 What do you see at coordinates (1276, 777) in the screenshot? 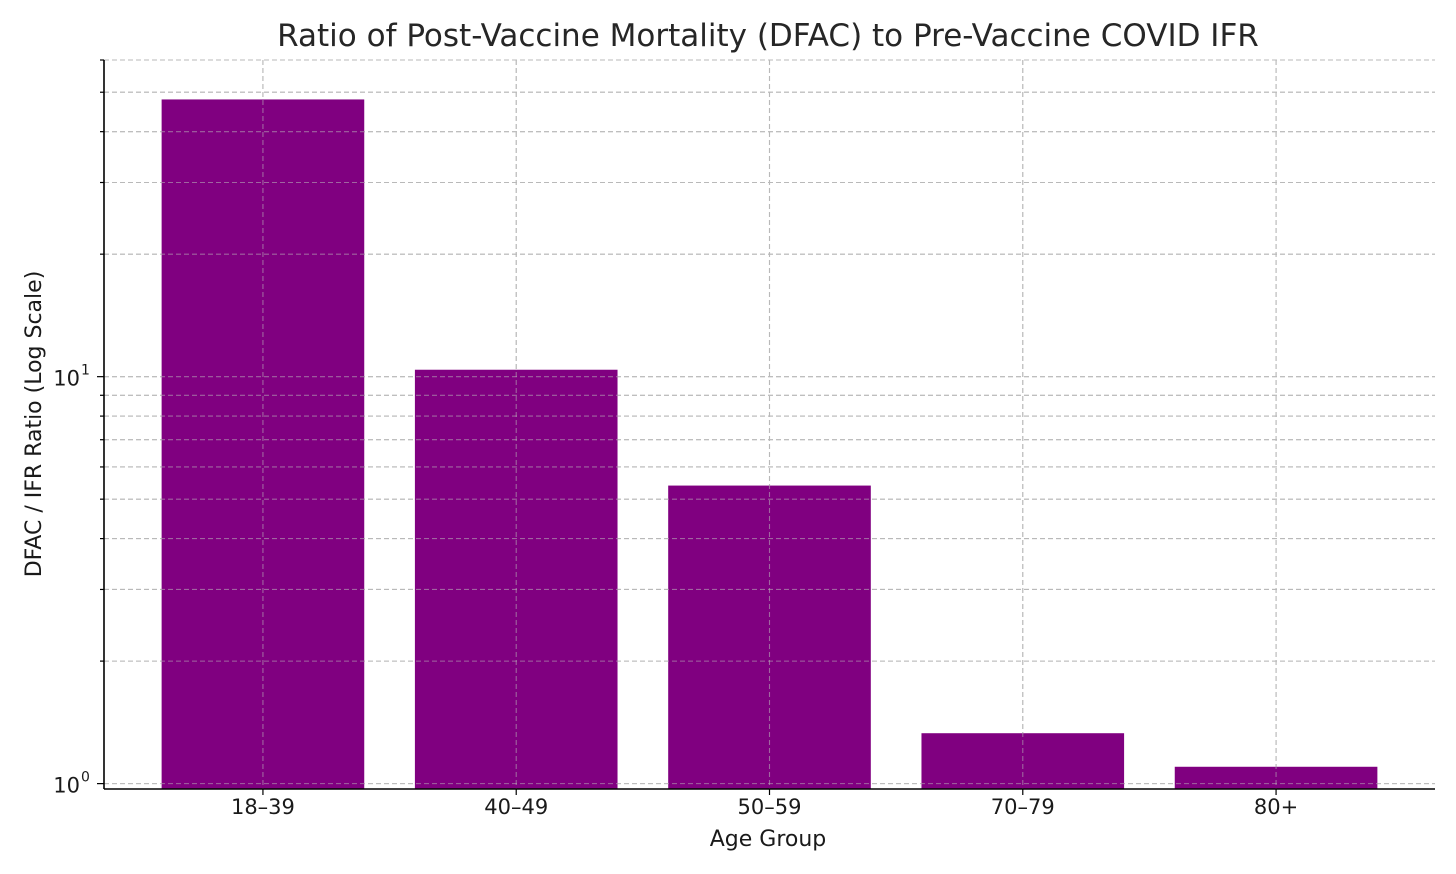
I see `bar` at bounding box center [1276, 777].